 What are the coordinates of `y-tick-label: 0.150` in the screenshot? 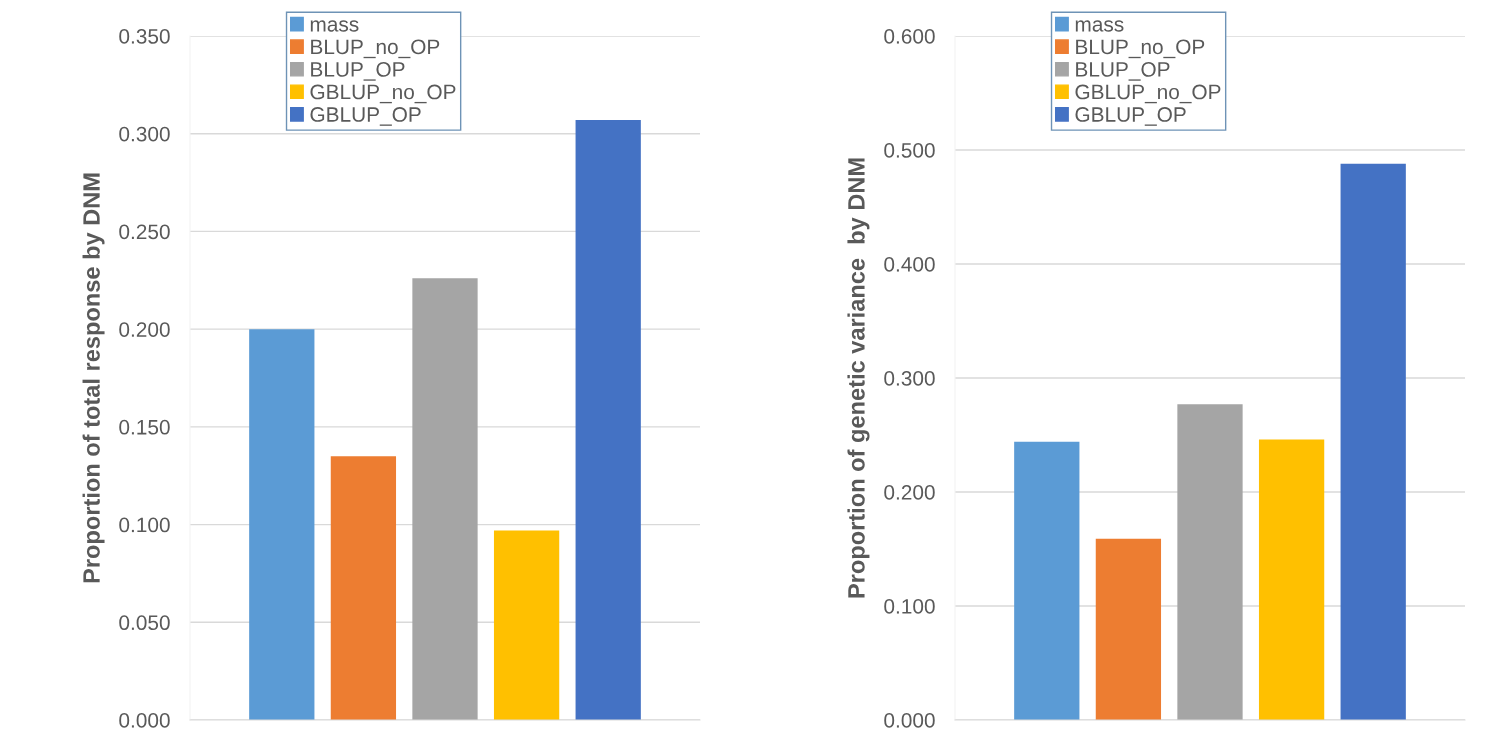 It's located at (144, 427).